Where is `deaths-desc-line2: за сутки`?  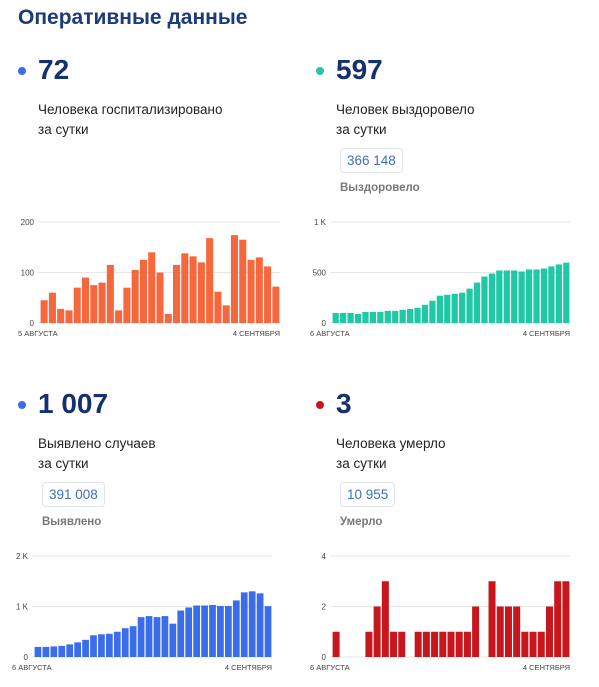
deaths-desc-line2: за сутки is located at coordinates (361, 463).